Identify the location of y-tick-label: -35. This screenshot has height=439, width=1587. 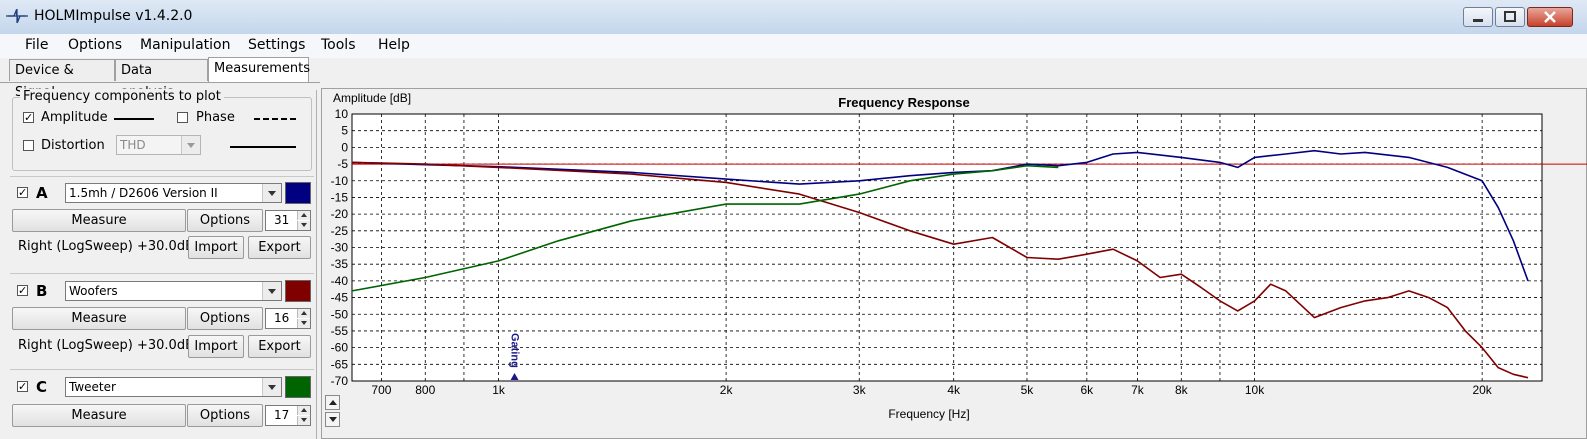
(340, 264).